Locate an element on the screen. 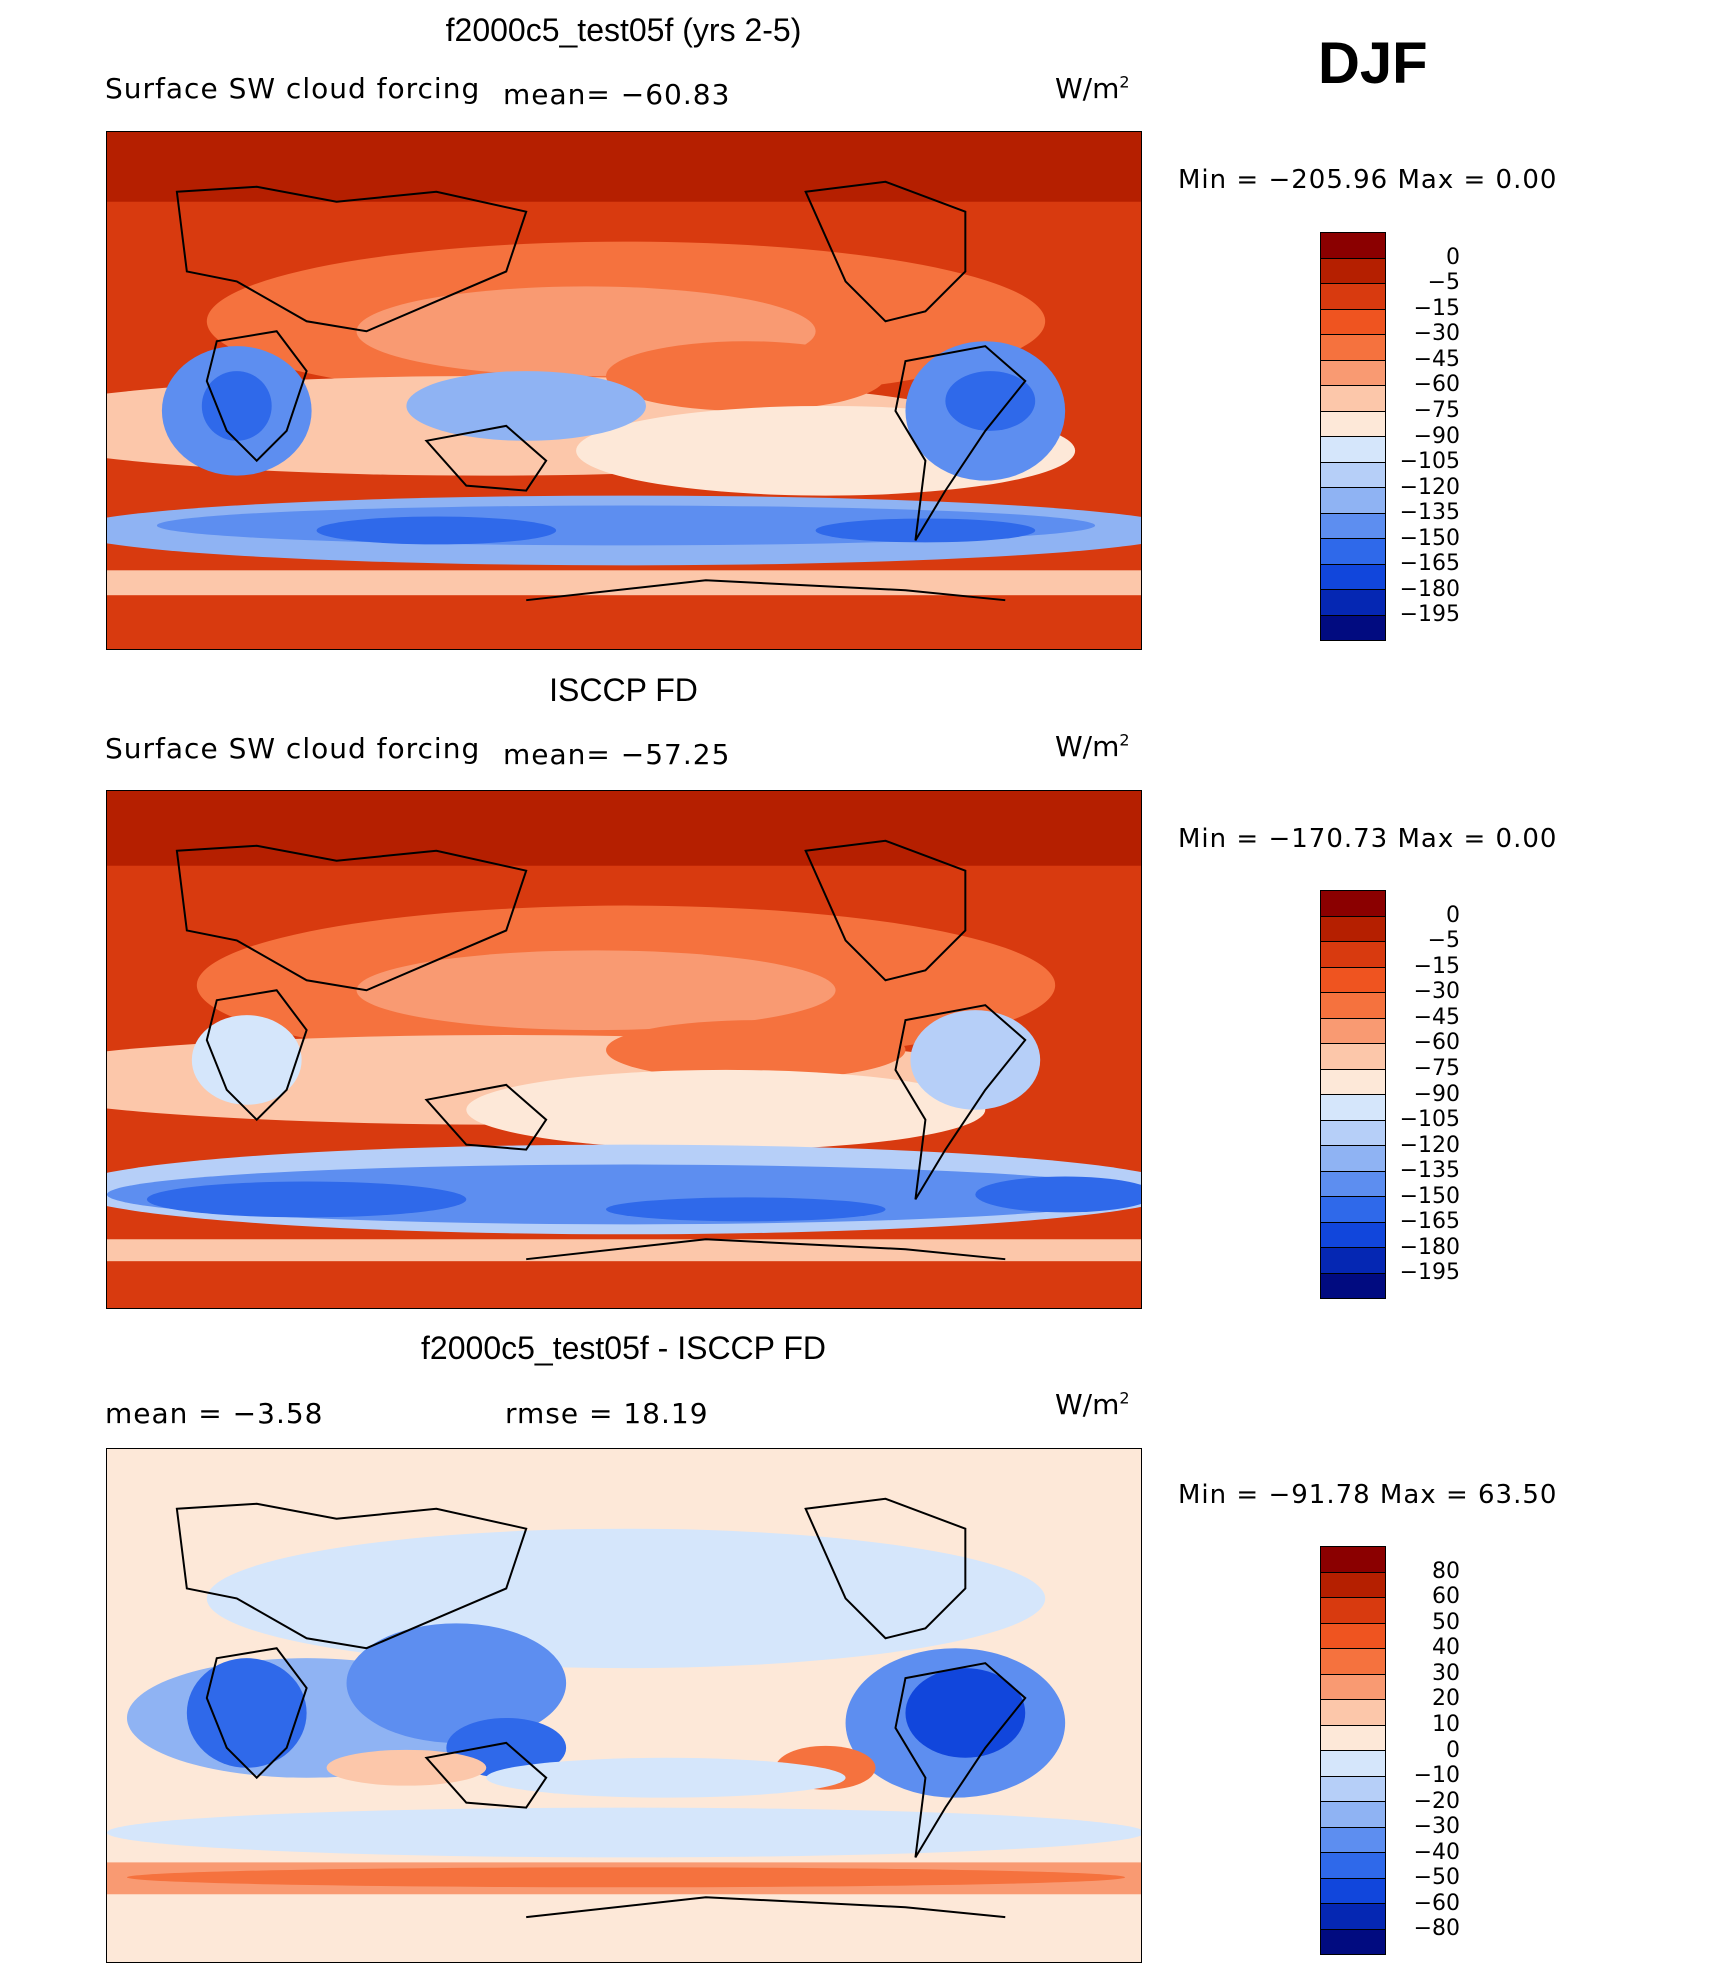  colorbar-tick-label: −45 is located at coordinates (1436, 1017).